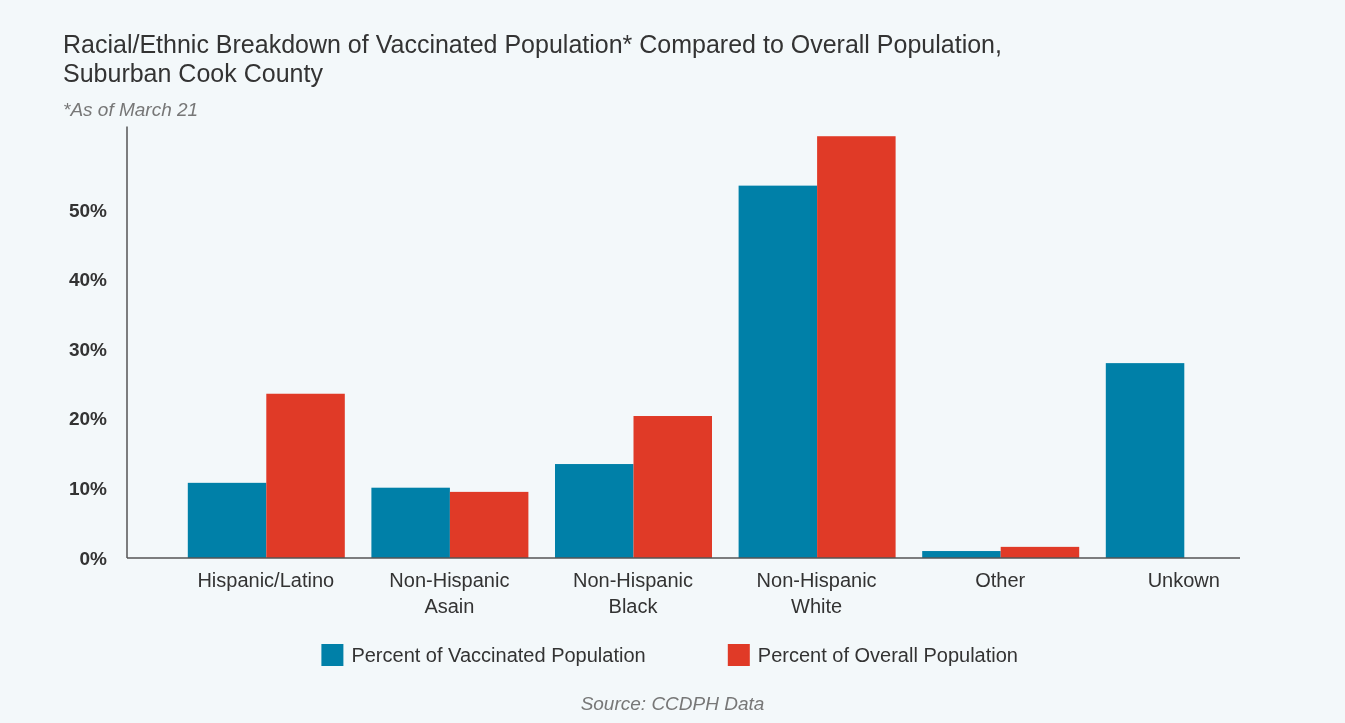  Describe the element at coordinates (1000, 580) in the screenshot. I see `x-tick-label: Other` at that location.